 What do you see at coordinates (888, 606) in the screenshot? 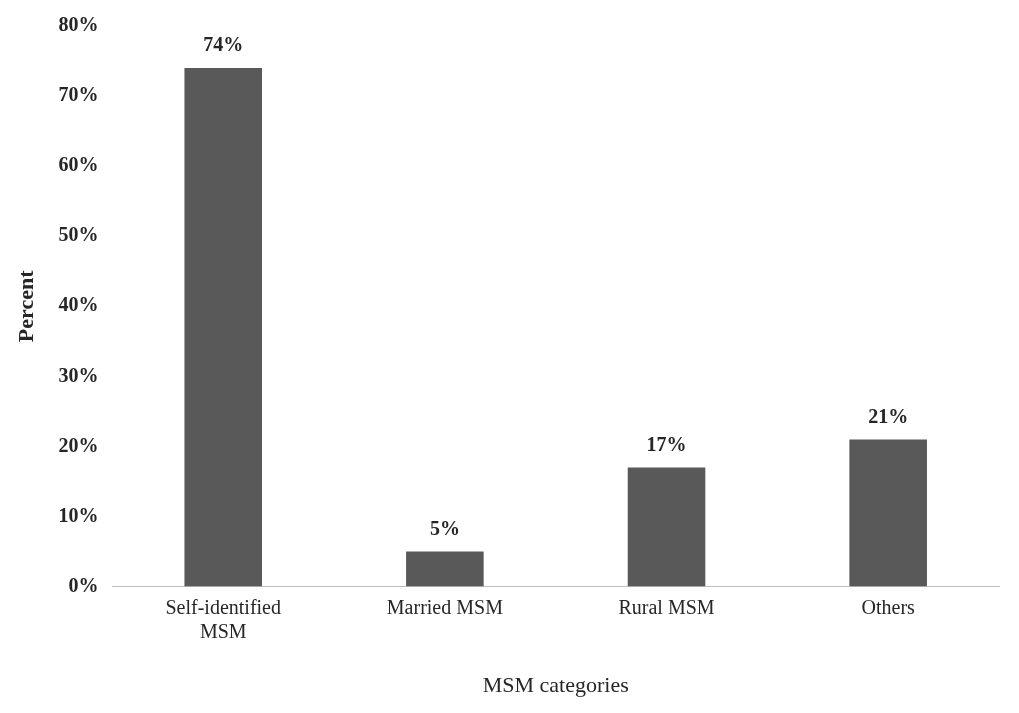
I see `x-tick-label: Others` at bounding box center [888, 606].